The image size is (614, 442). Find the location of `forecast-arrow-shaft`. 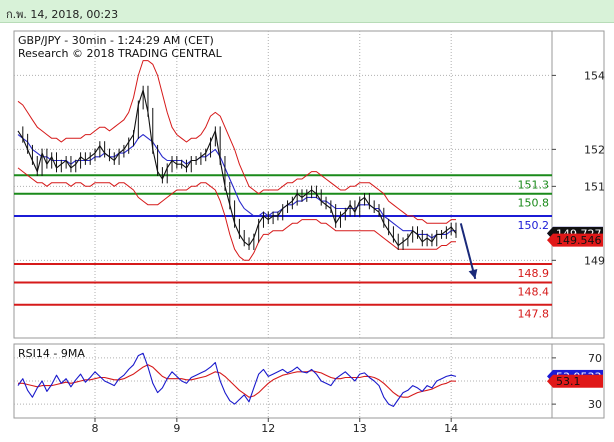

forecast-arrow-shaft is located at coordinates (468, 251).